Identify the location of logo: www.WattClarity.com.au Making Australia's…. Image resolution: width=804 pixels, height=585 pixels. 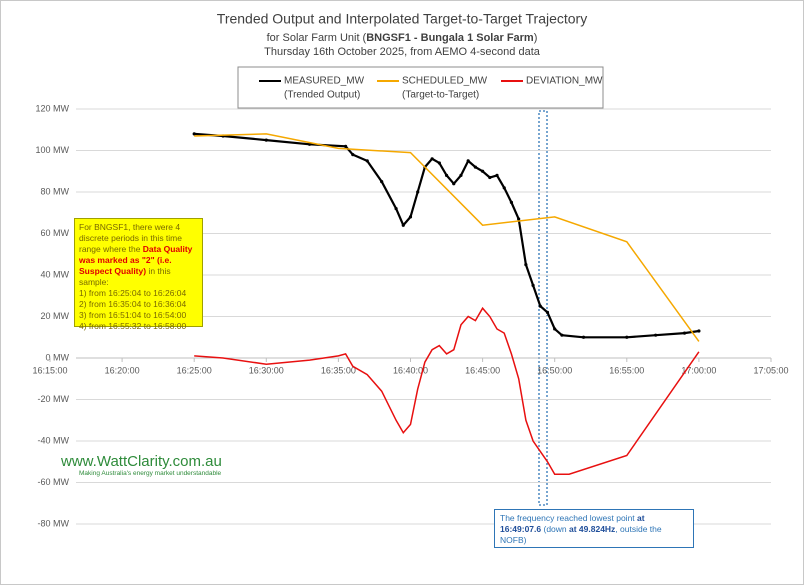
(141, 465).